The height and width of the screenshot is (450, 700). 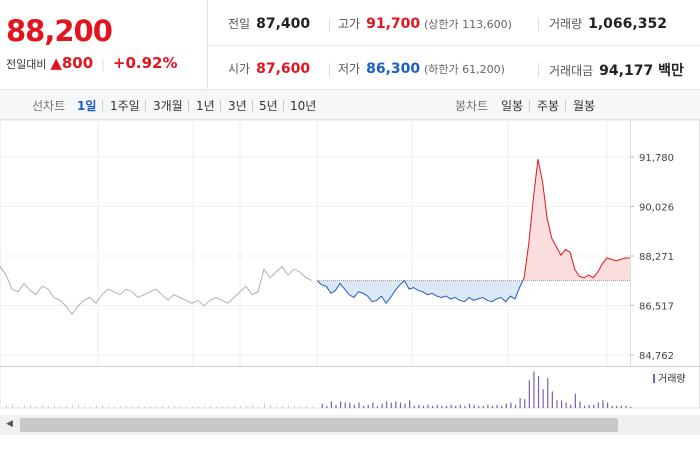 I want to click on prev-close: 전일 87,400, so click(x=269, y=23).